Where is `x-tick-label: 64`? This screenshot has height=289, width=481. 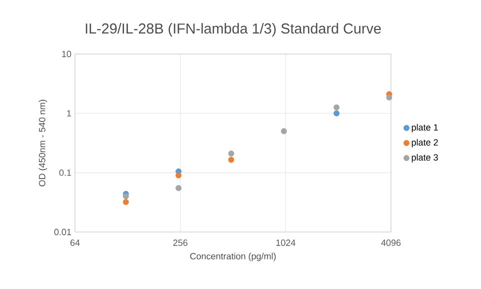
x-tick-label: 64 is located at coordinates (75, 243).